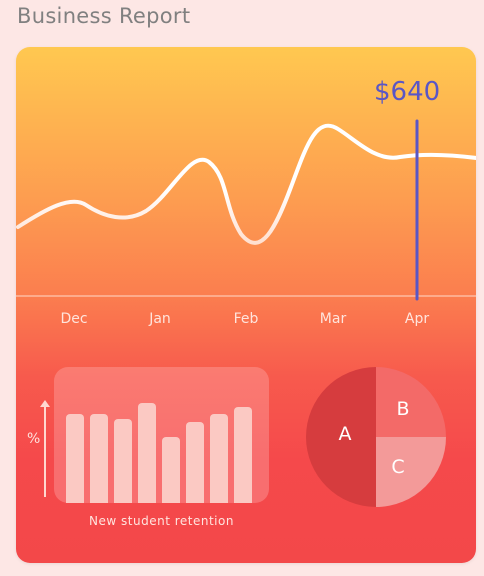 The width and height of the screenshot is (484, 576). I want to click on month-label: Mar, so click(333, 319).